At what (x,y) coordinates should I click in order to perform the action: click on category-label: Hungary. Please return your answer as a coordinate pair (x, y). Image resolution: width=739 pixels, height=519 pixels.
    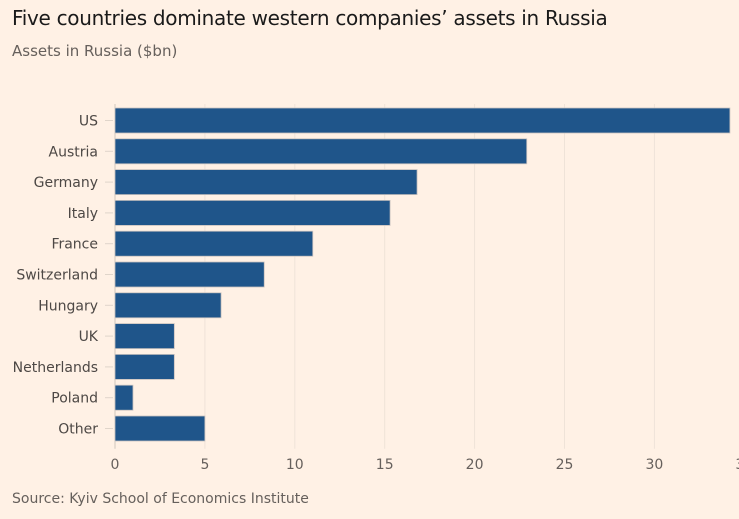
    Looking at the image, I should click on (68, 306).